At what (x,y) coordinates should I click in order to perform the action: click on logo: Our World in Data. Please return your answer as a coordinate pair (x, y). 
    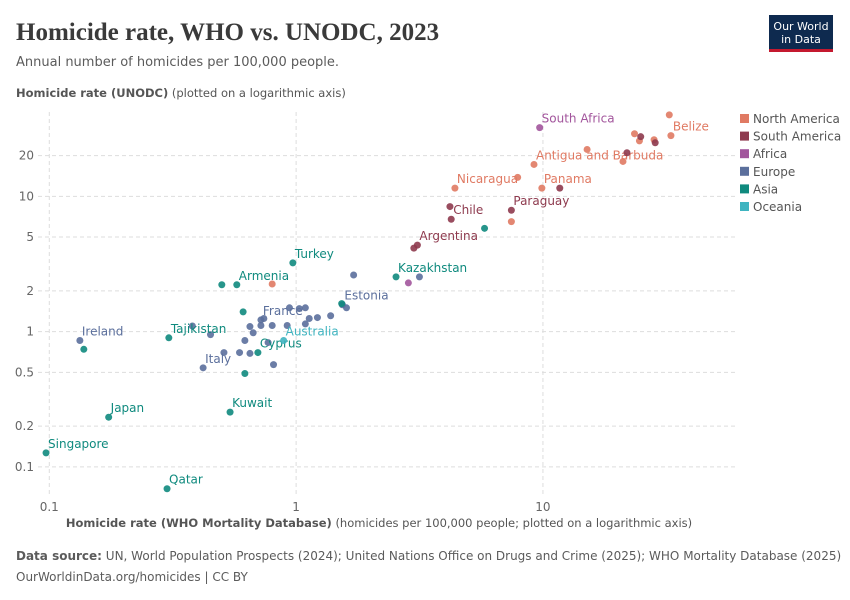
    Looking at the image, I should click on (801, 33).